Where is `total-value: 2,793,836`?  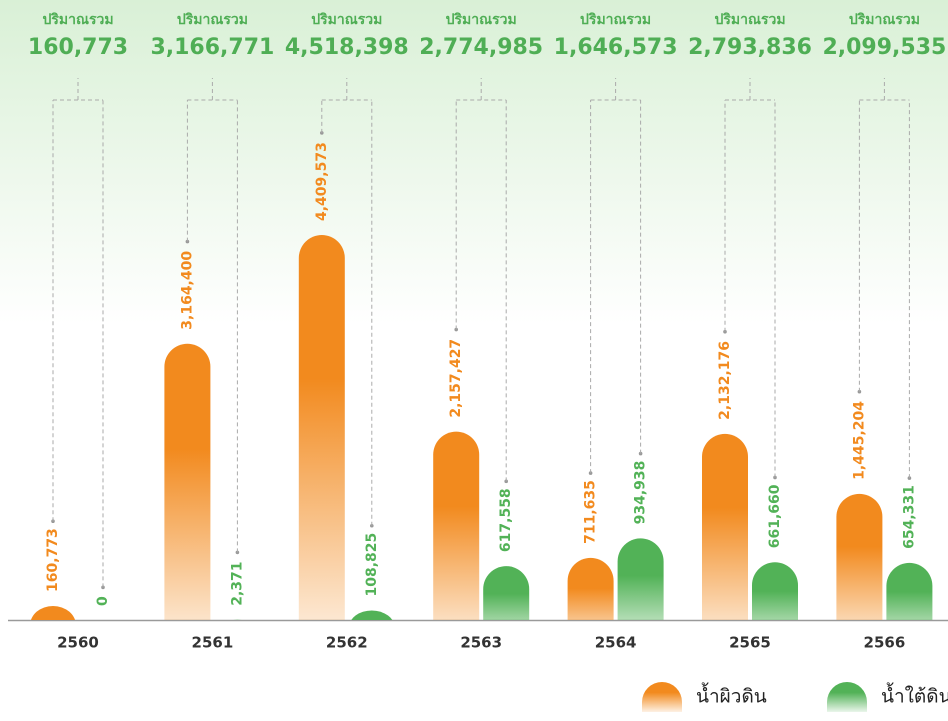
total-value: 2,793,836 is located at coordinates (750, 47).